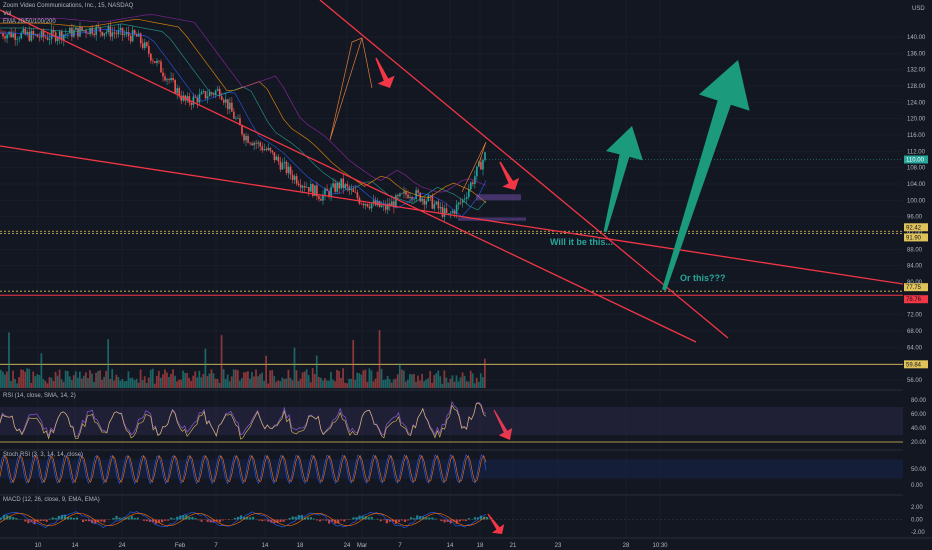  I want to click on price-axis-background, so click(917, 265).